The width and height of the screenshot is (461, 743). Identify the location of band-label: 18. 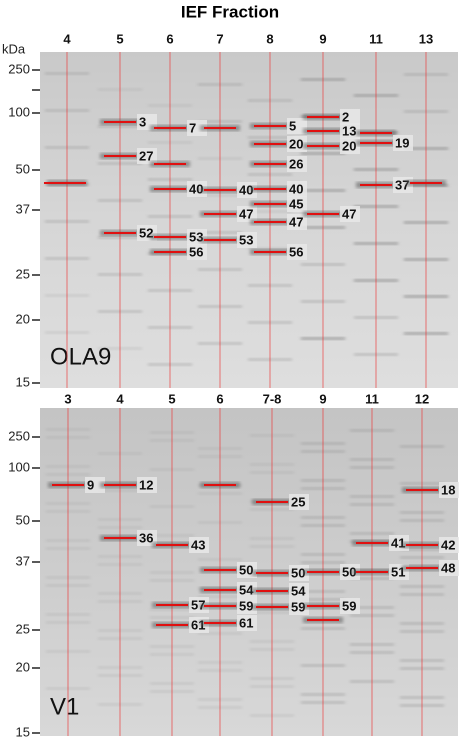
(448, 489).